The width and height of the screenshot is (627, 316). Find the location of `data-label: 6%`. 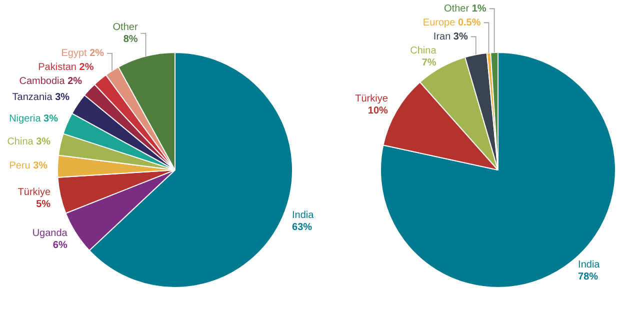

data-label: 6% is located at coordinates (60, 246).